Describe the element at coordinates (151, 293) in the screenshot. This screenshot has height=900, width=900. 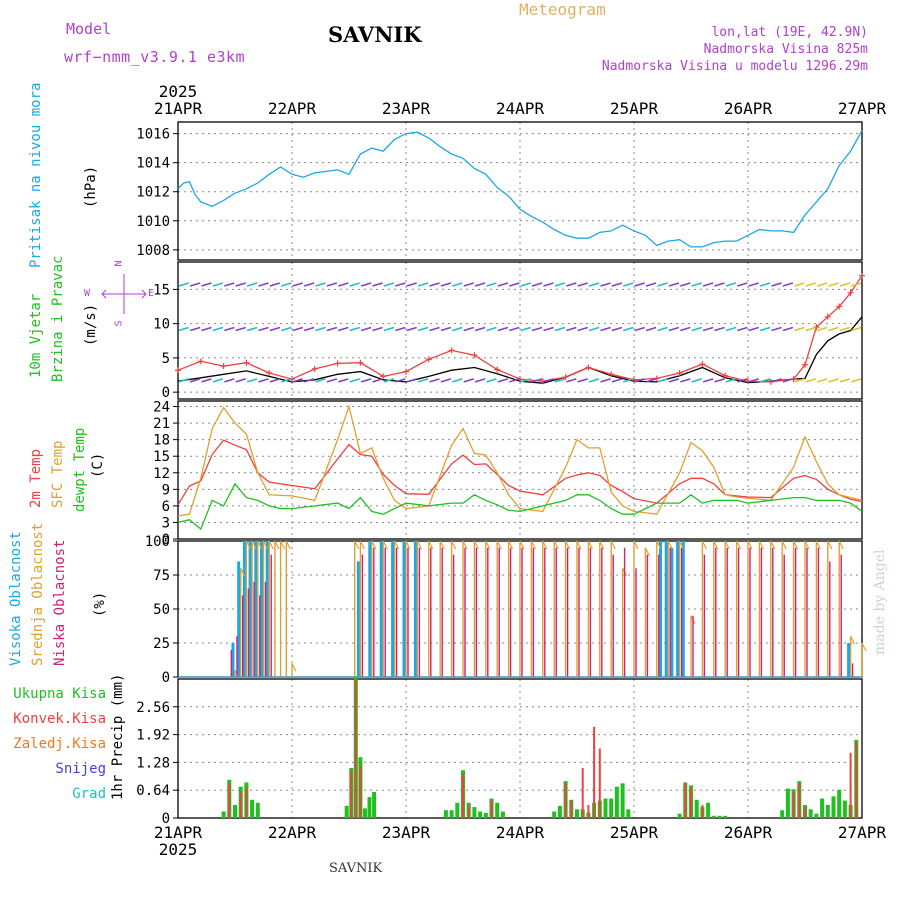
I see `compass-e: E` at that location.